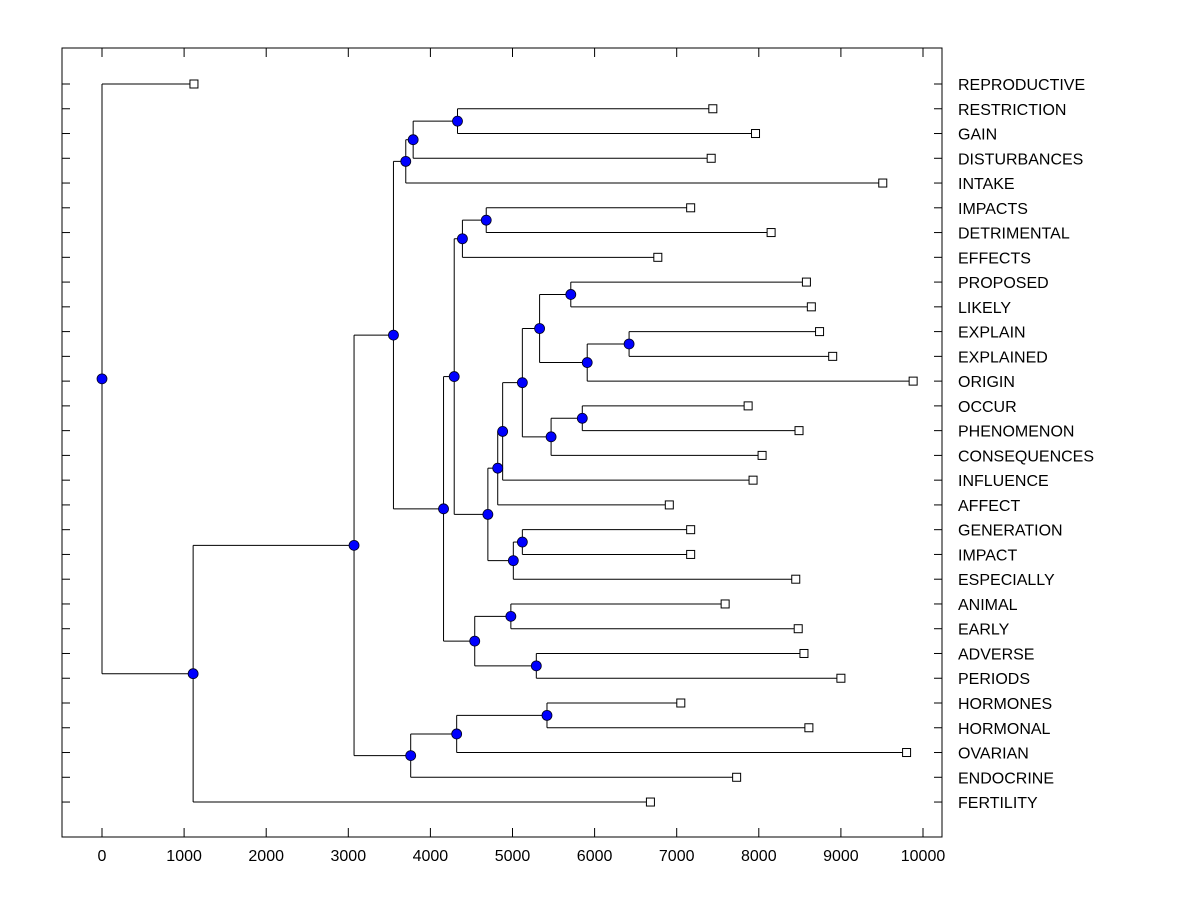 The width and height of the screenshot is (1200, 900). What do you see at coordinates (986, 184) in the screenshot?
I see `leaf-label: INTAKE` at bounding box center [986, 184].